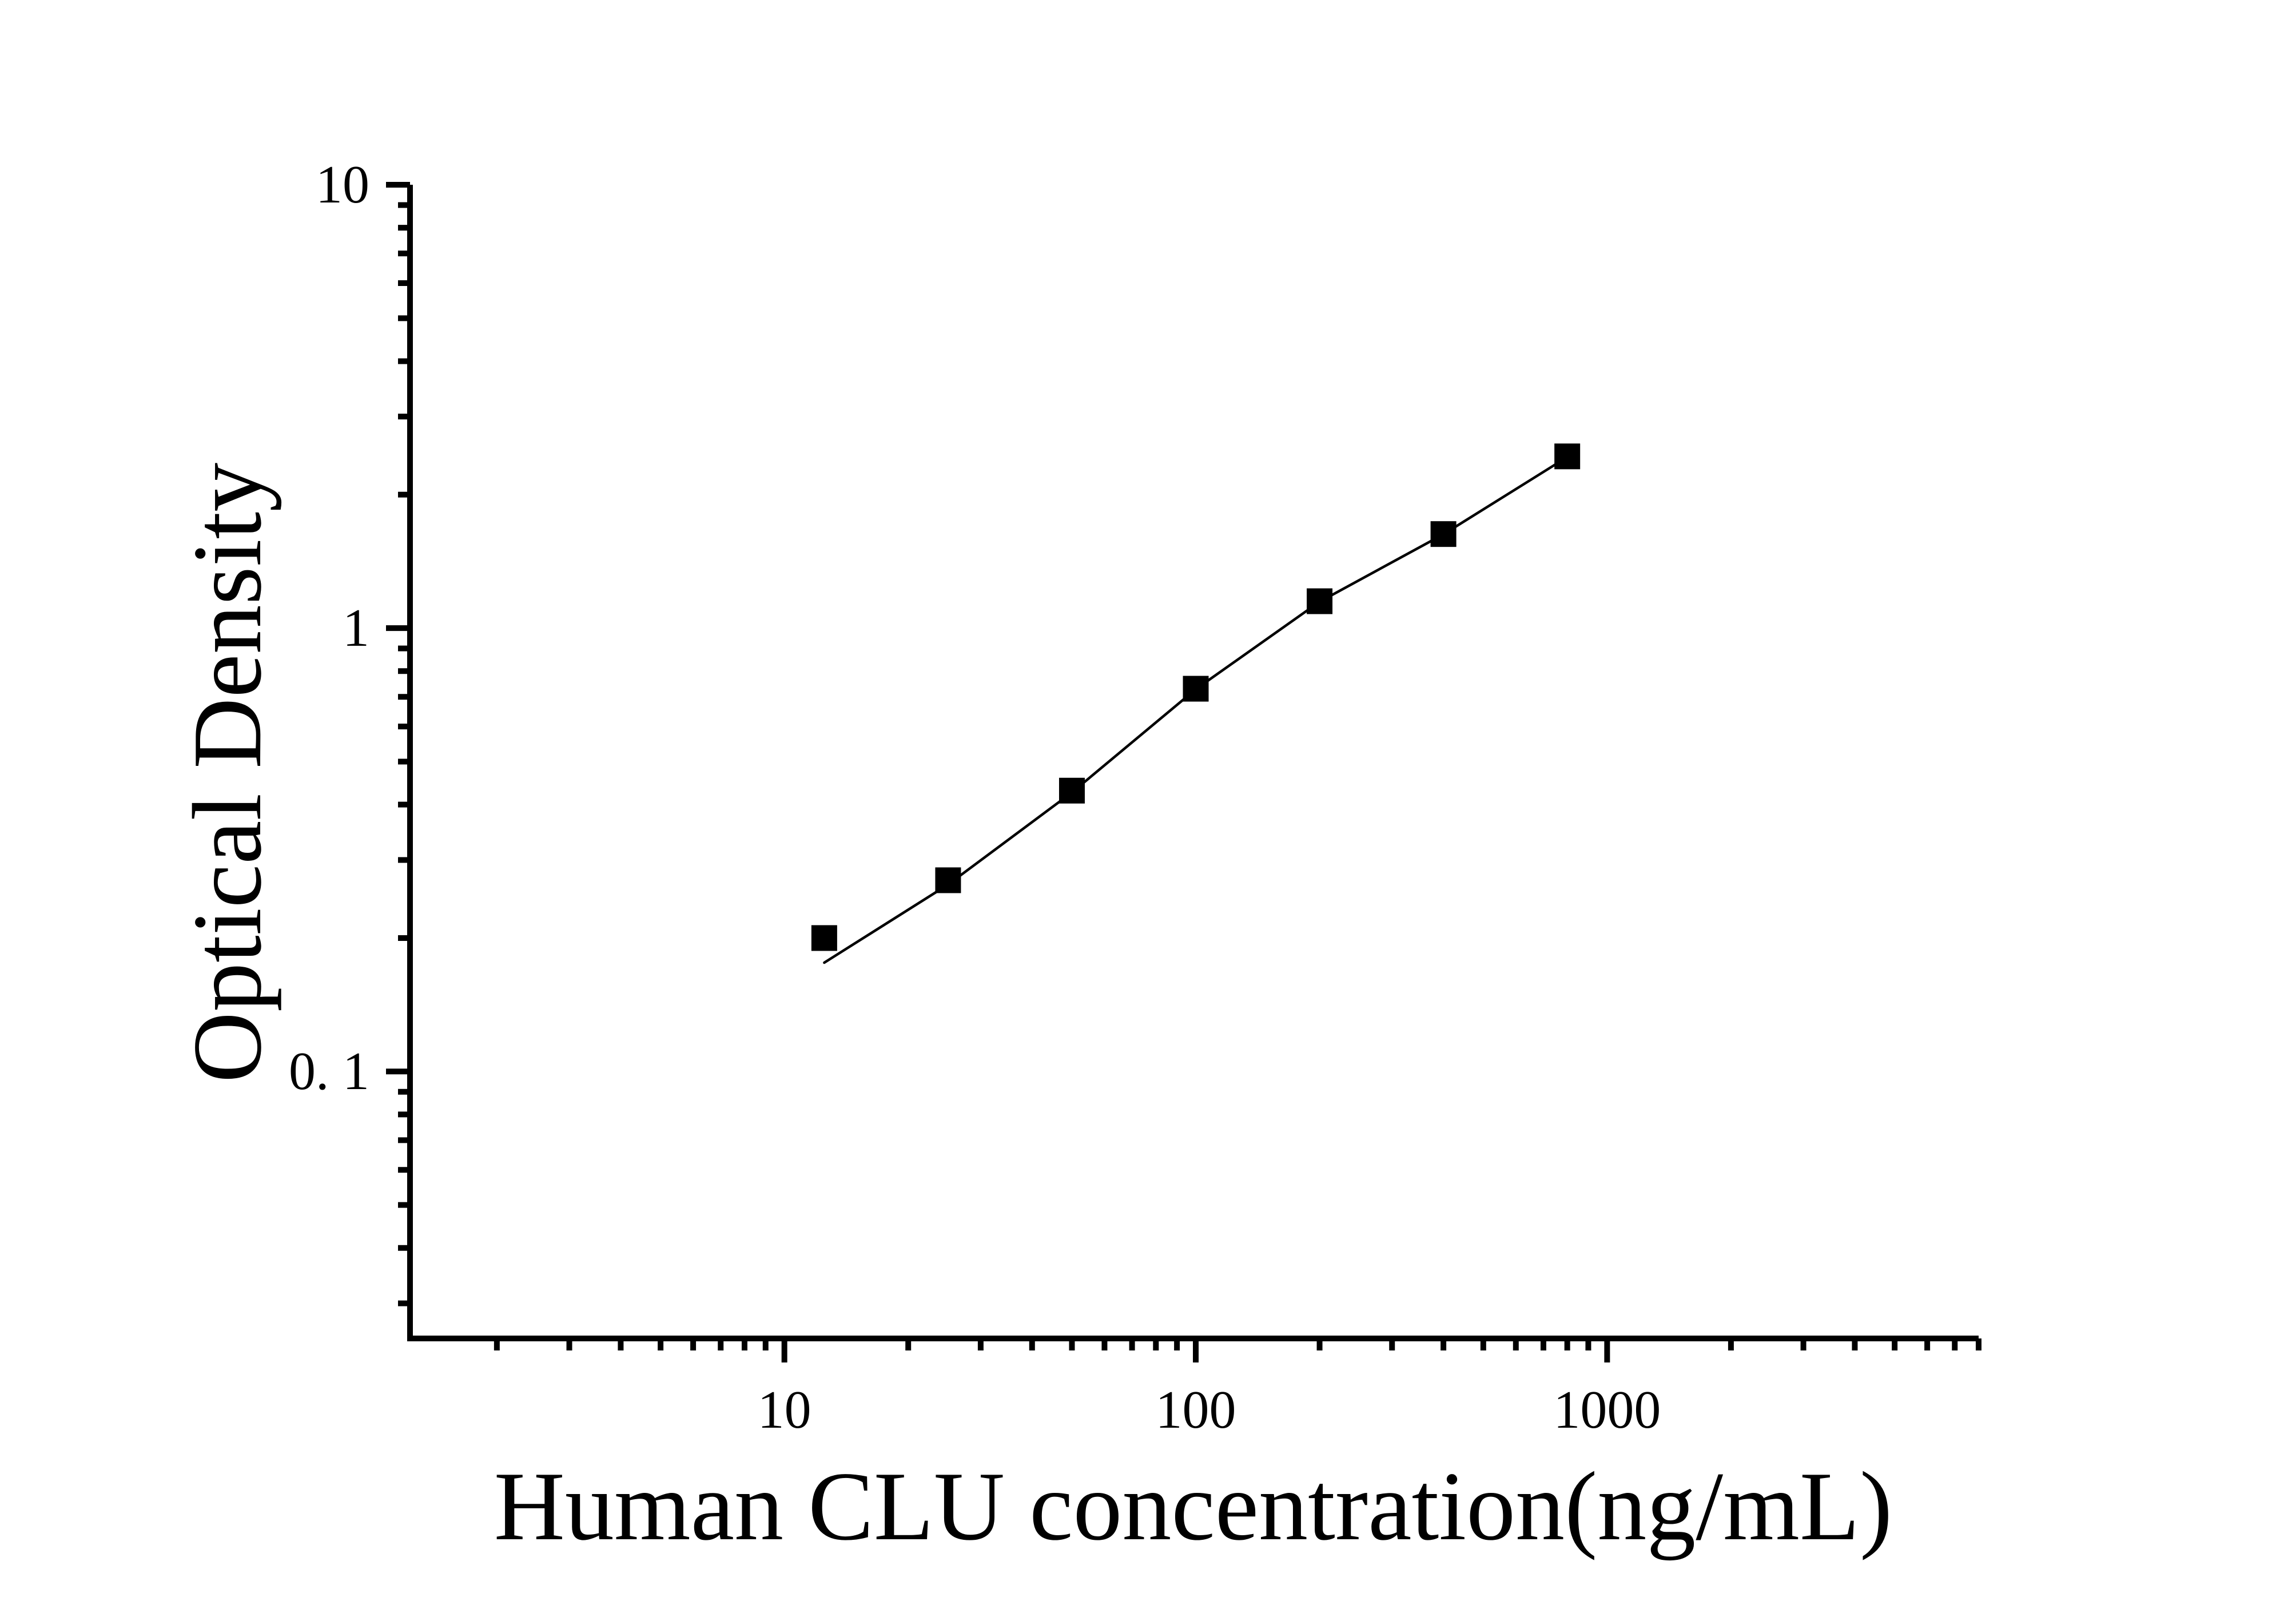  Describe the element at coordinates (1194, 1506) in the screenshot. I see `x-axis-title: Human CLU concentration(ng/mL)` at that location.